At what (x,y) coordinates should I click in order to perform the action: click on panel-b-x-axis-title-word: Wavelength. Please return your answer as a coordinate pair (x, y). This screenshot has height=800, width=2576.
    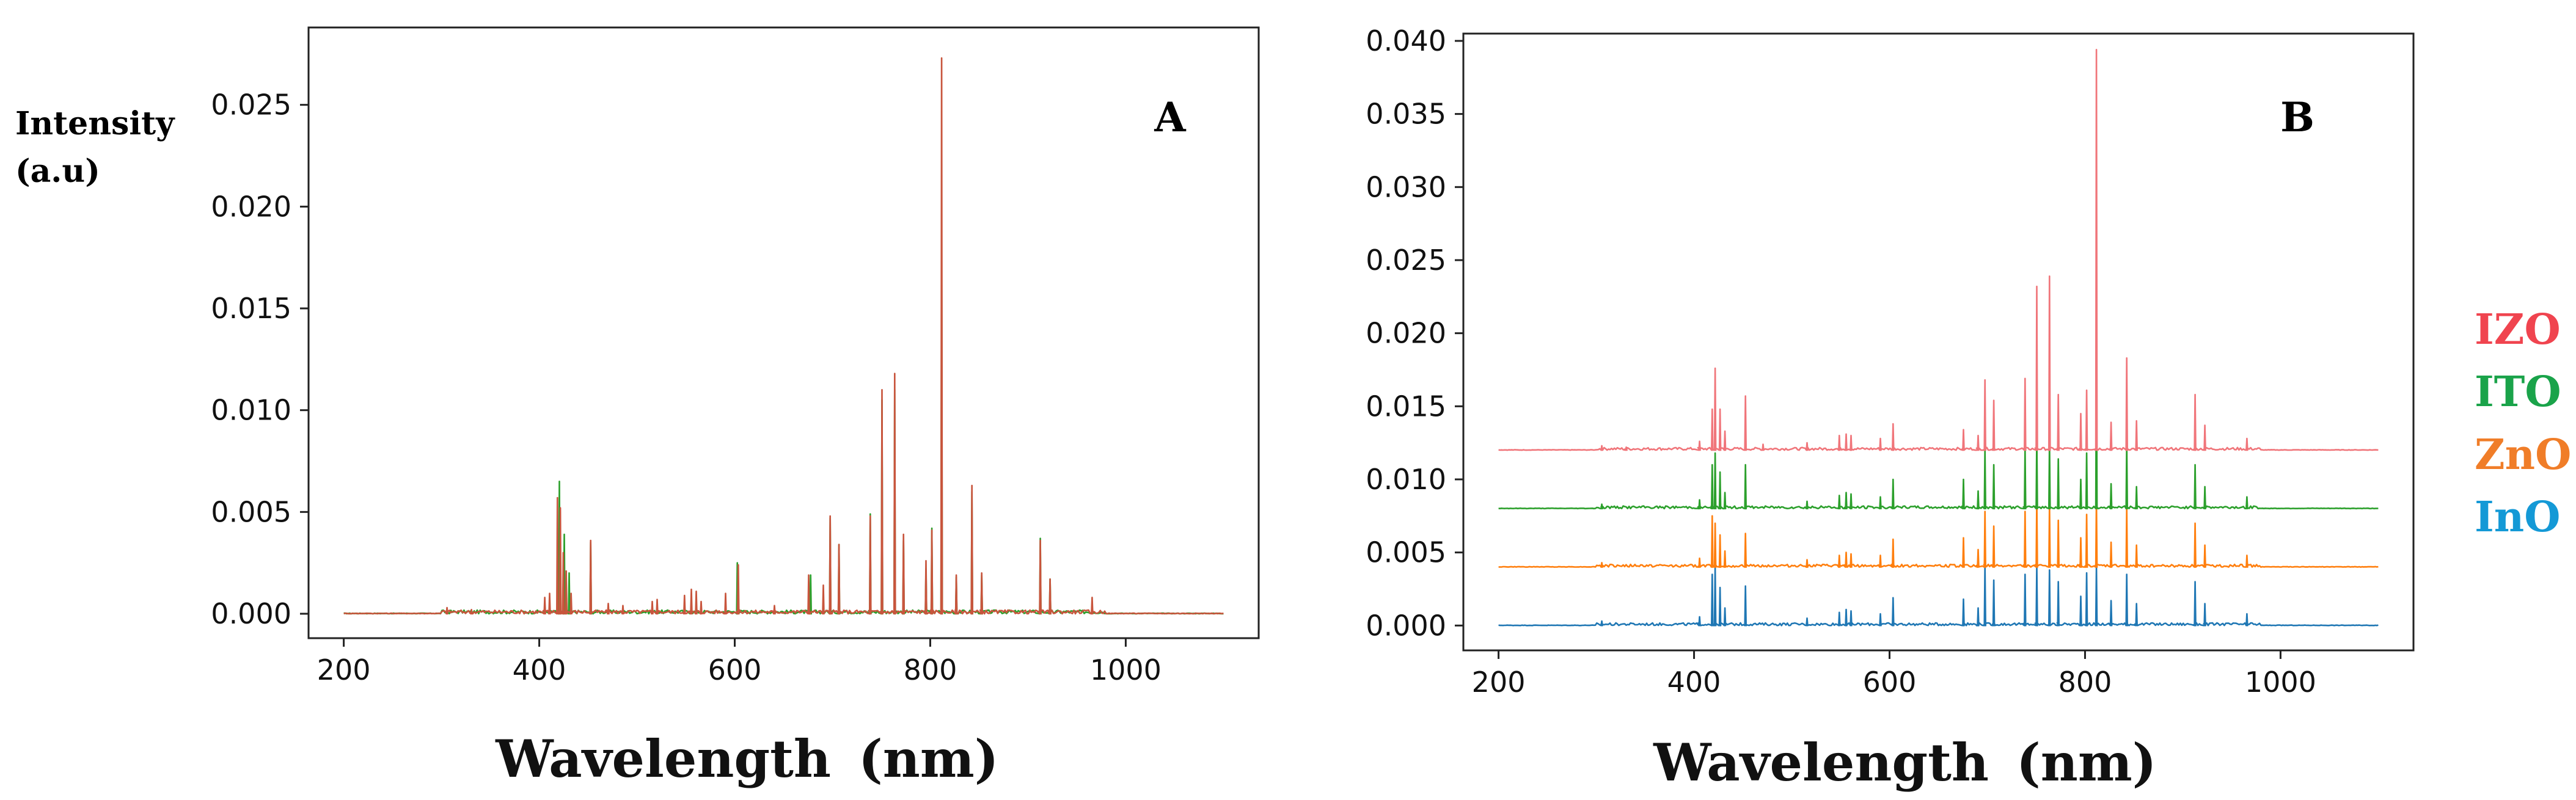
    Looking at the image, I should click on (1821, 762).